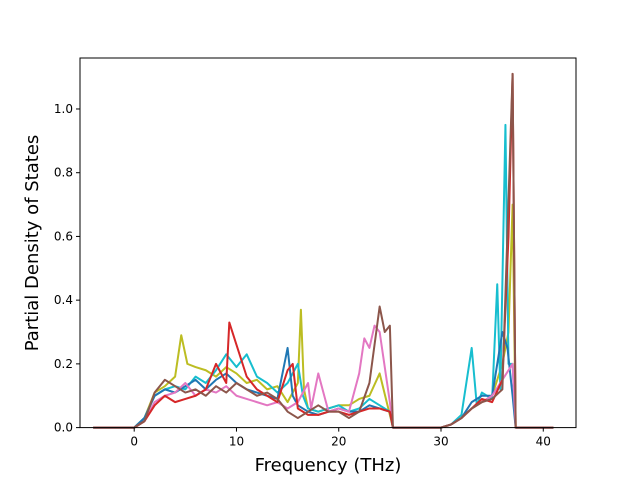  What do you see at coordinates (63, 428) in the screenshot?
I see `y-tick-label: 0.0` at bounding box center [63, 428].